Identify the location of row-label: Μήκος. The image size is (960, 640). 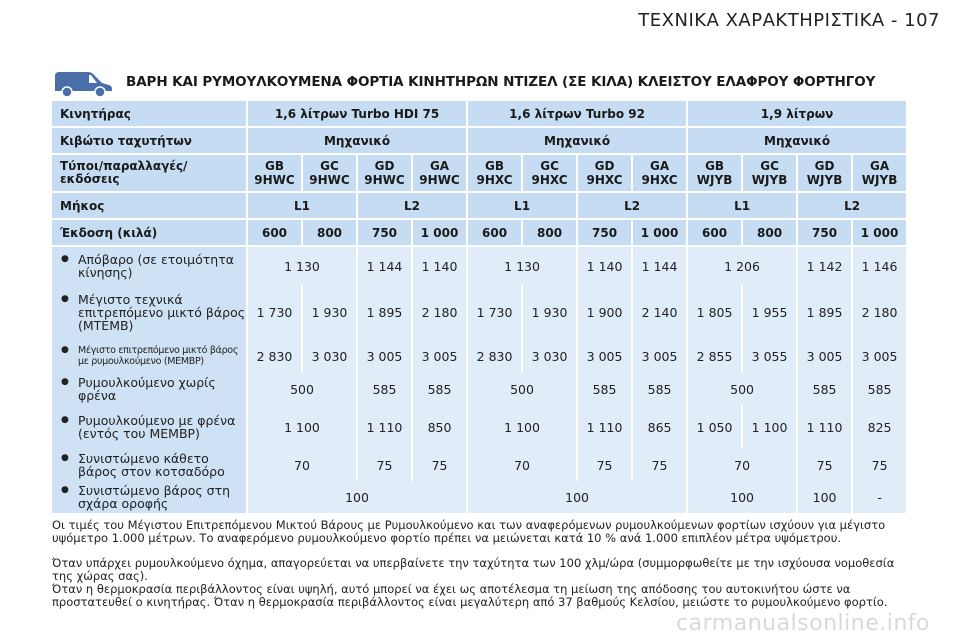
(149, 206).